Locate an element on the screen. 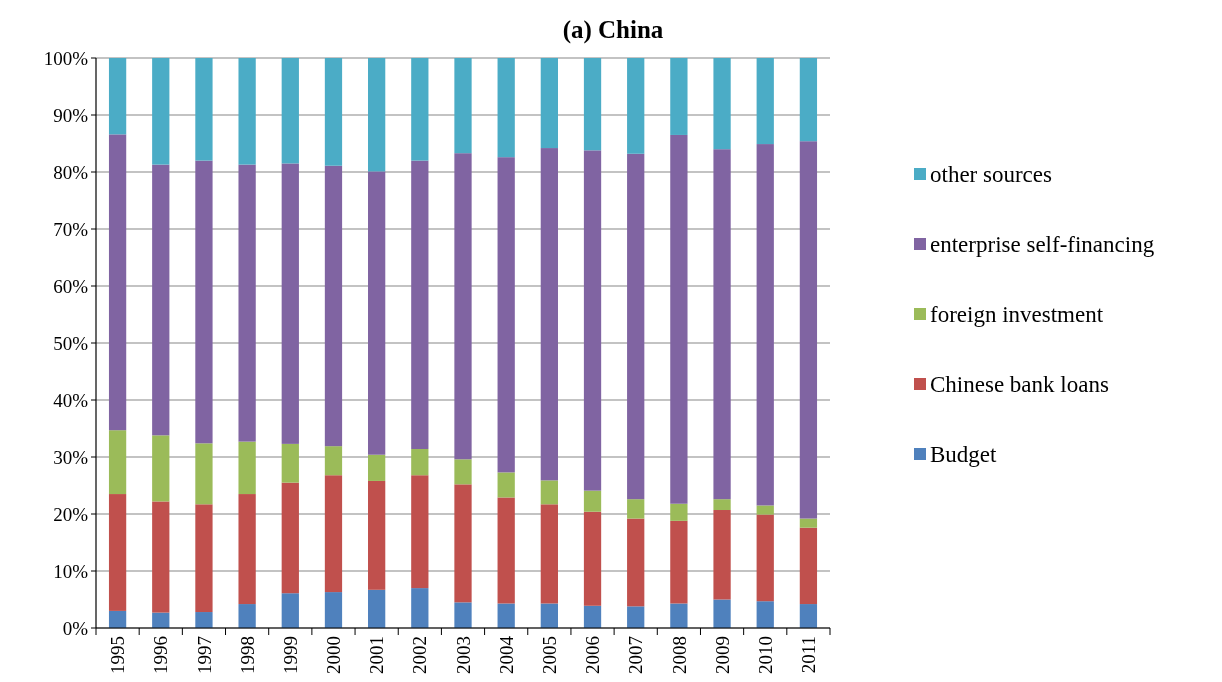 The width and height of the screenshot is (1222, 682). y-tick-label: 70% is located at coordinates (71, 229).